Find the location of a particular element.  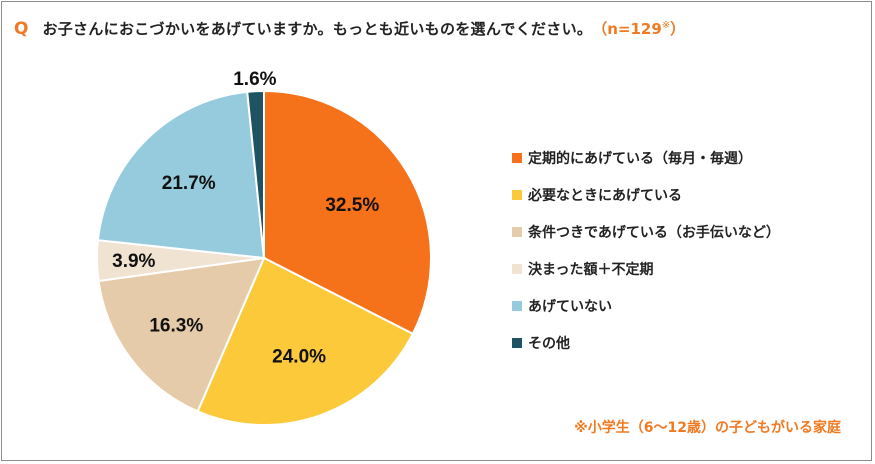

slice-value-label: 3.9% is located at coordinates (133, 261).